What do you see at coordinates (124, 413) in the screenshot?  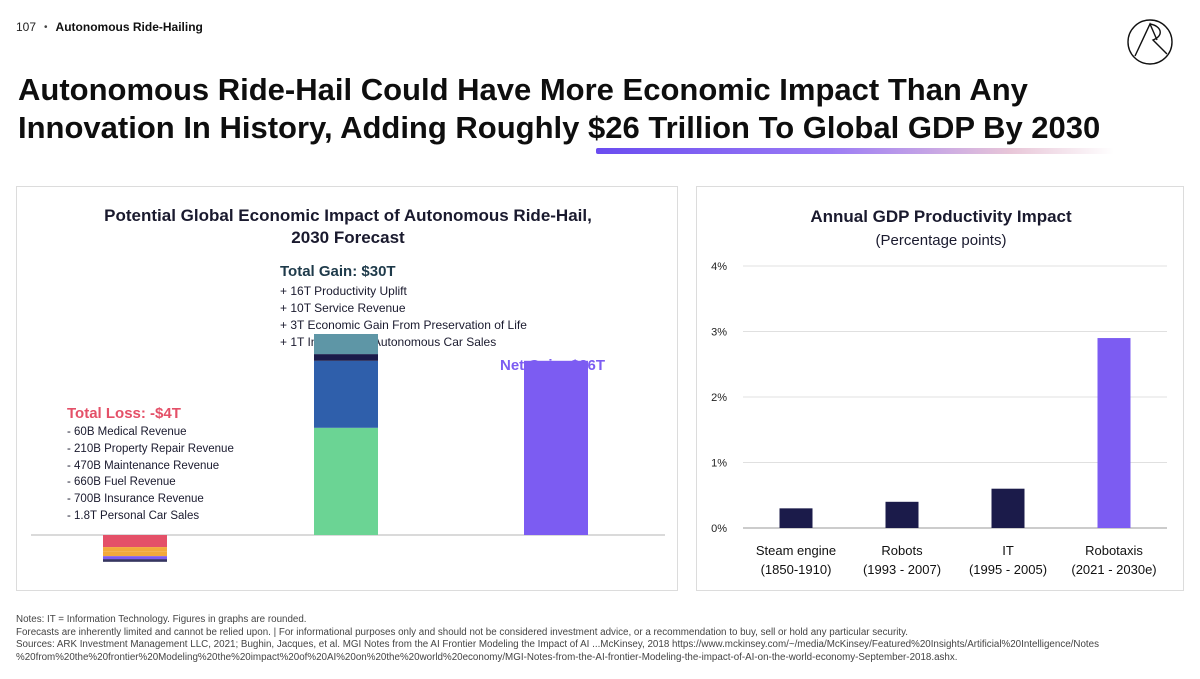 I see `total-loss-heading: Total Loss: -$4T` at bounding box center [124, 413].